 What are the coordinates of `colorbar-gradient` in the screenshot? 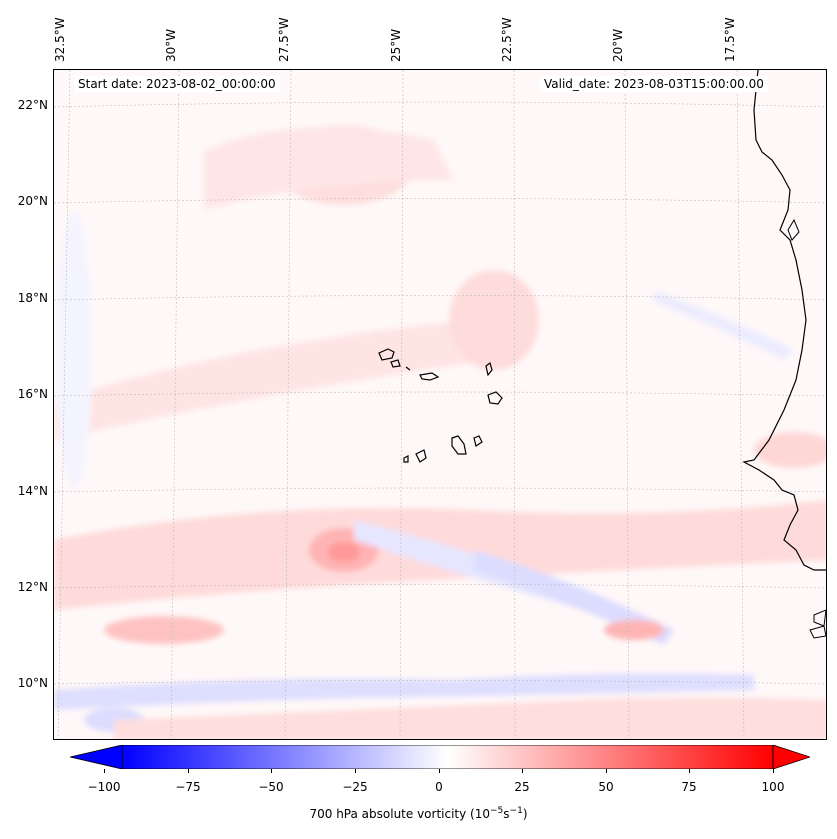 It's located at (440, 757).